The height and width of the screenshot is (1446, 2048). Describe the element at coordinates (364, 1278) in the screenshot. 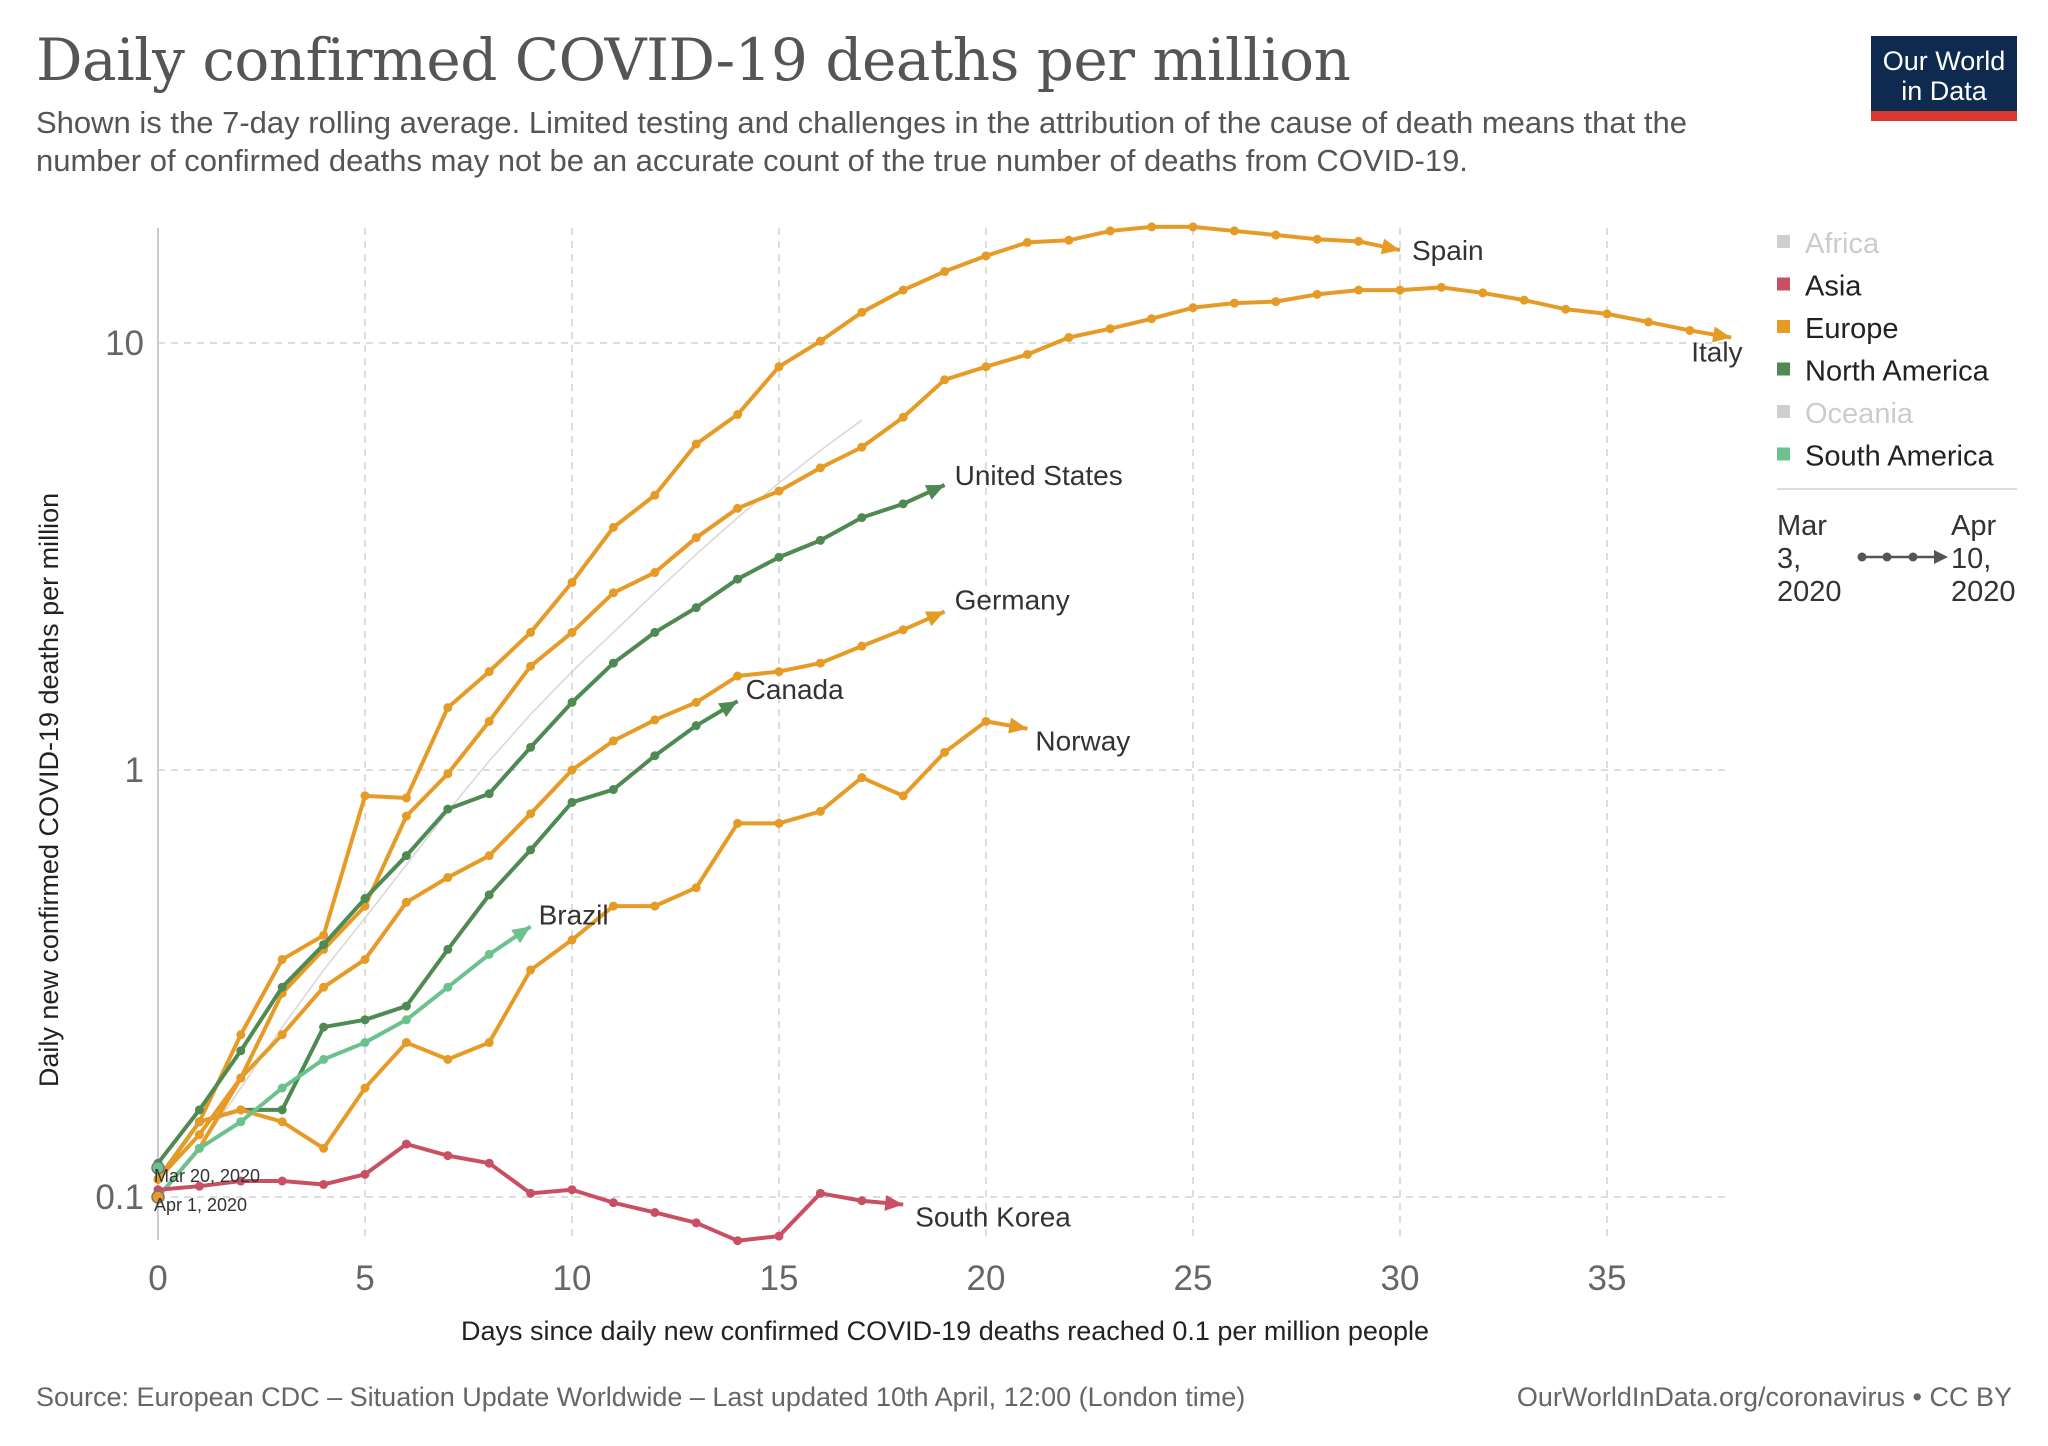

I see `x-tick-label: 5` at that location.